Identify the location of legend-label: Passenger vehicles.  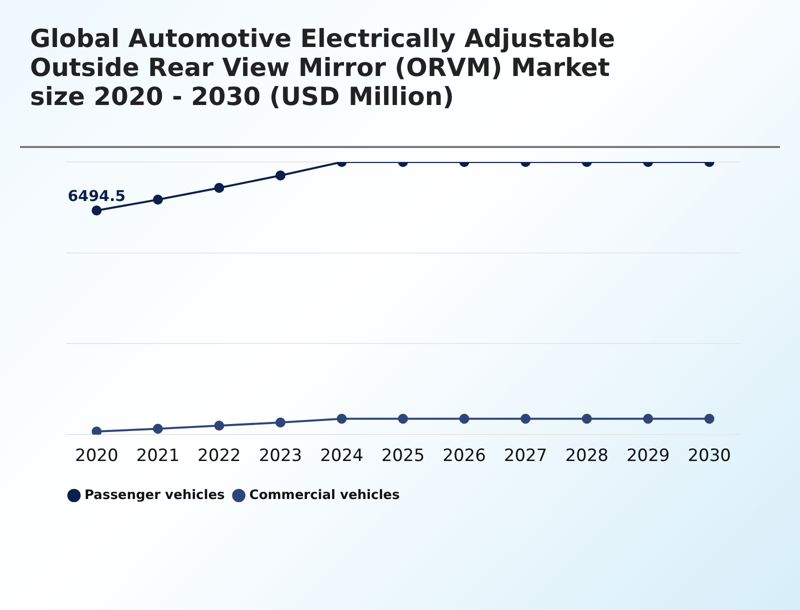
(155, 495).